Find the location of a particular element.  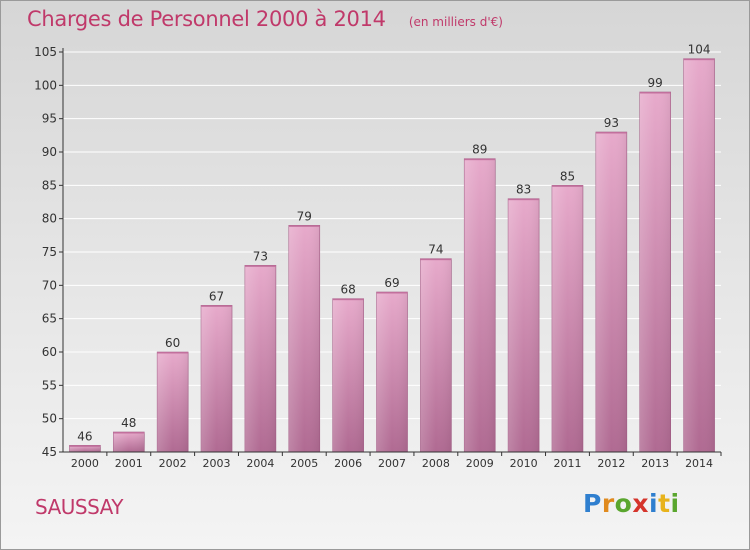

x-tick-label: 2007 is located at coordinates (392, 463).